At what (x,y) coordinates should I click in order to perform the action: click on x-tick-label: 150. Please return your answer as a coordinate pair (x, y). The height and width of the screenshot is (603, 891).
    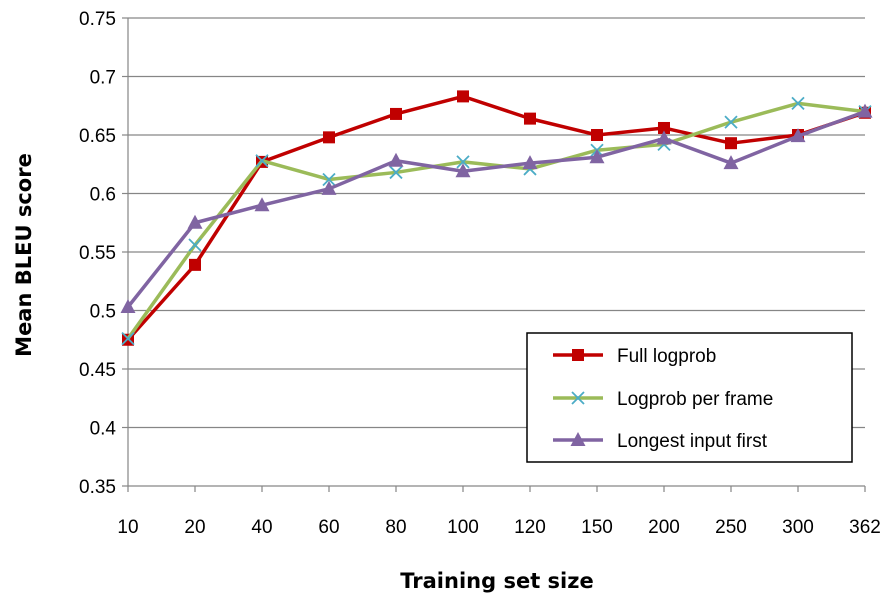
    Looking at the image, I should click on (597, 527).